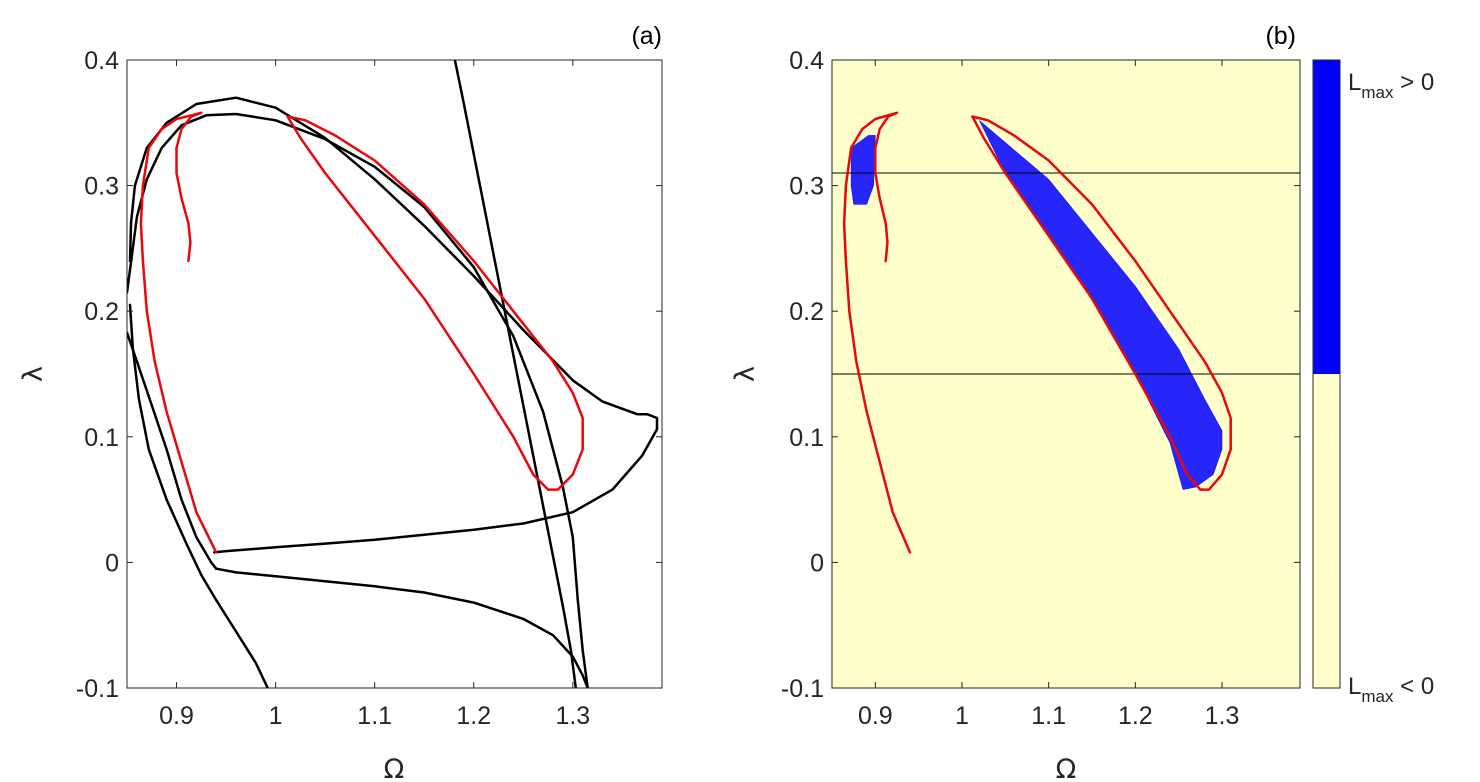  What do you see at coordinates (1280, 36) in the screenshot?
I see `panel-b-label: (b)` at bounding box center [1280, 36].